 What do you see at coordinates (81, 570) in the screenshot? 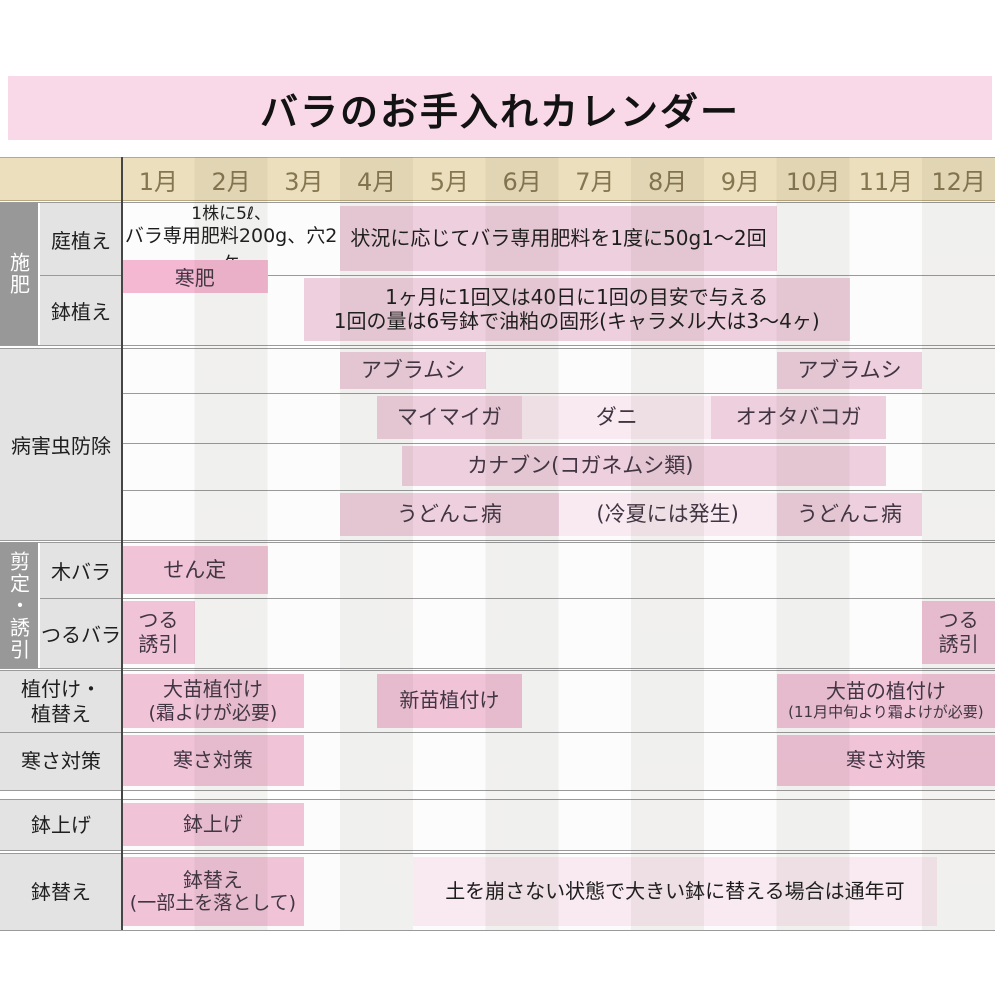
I see `row-label-cell: 木バラ` at bounding box center [81, 570].